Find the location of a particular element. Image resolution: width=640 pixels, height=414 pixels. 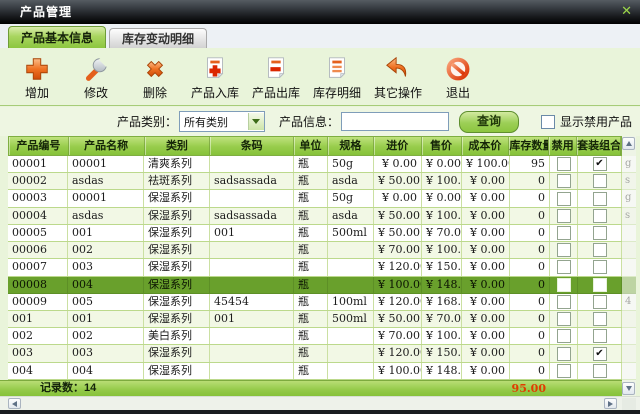

product-inbound-button: 产品入库 is located at coordinates (215, 77).